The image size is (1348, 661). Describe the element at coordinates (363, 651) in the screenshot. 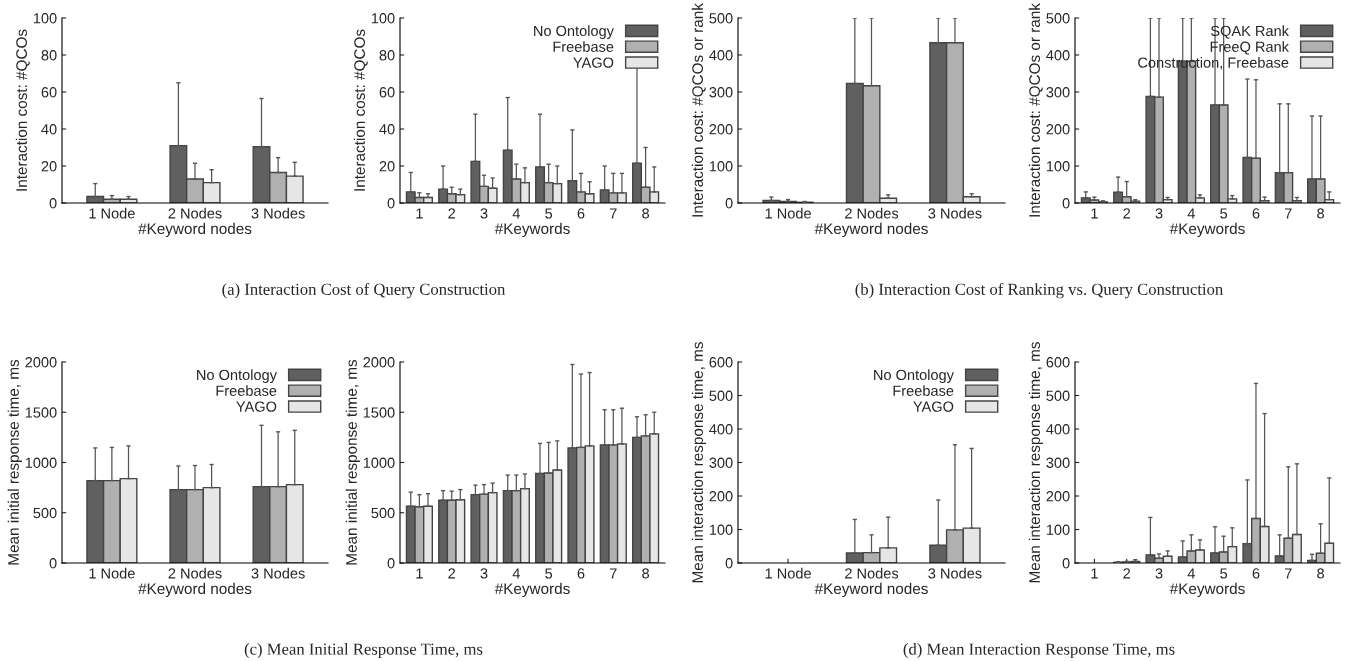

I see `text: (c) Mean Initial Response Time, ms` at that location.